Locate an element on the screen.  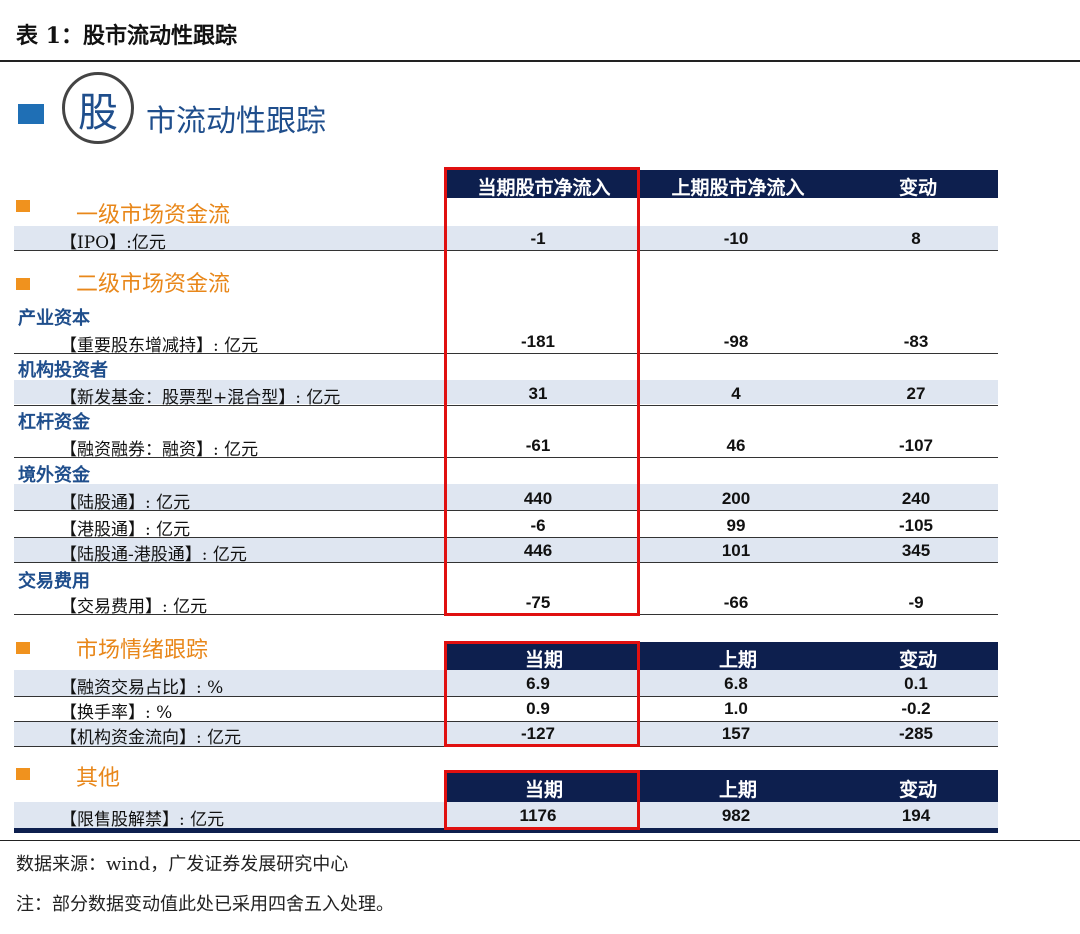
row-label: 【交易费用】: 亿元 is located at coordinates (134, 607).